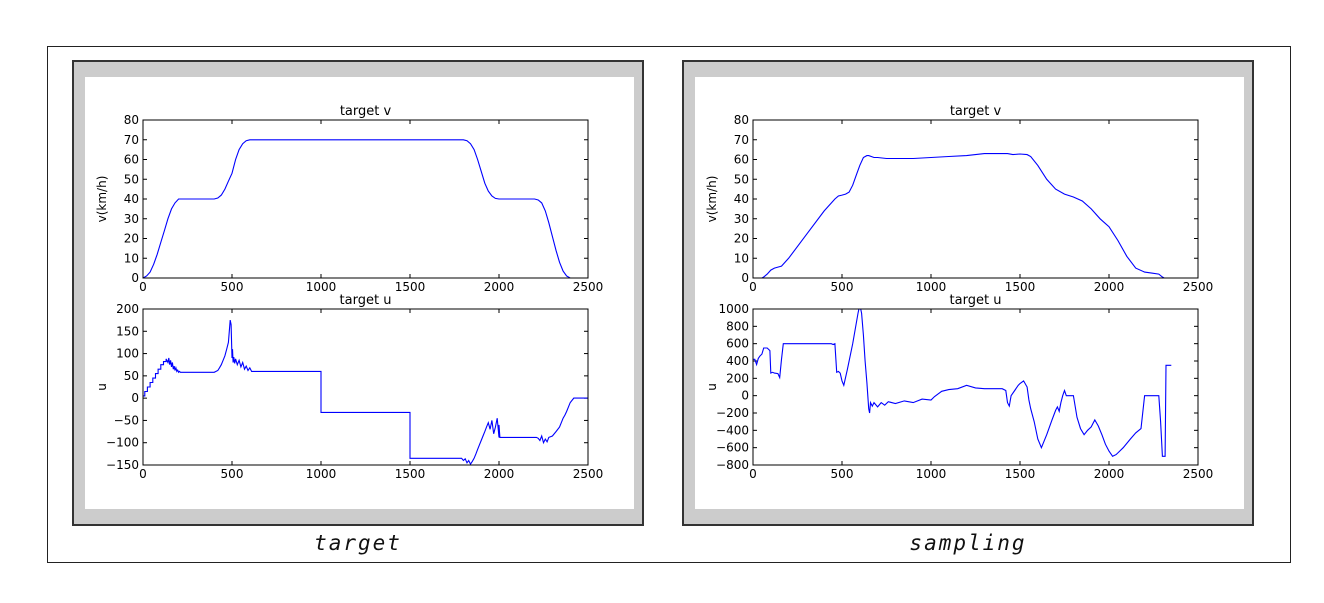 The image size is (1324, 603). Describe the element at coordinates (410, 287) in the screenshot. I see `chart-1-xtick-label: 1500` at that location.